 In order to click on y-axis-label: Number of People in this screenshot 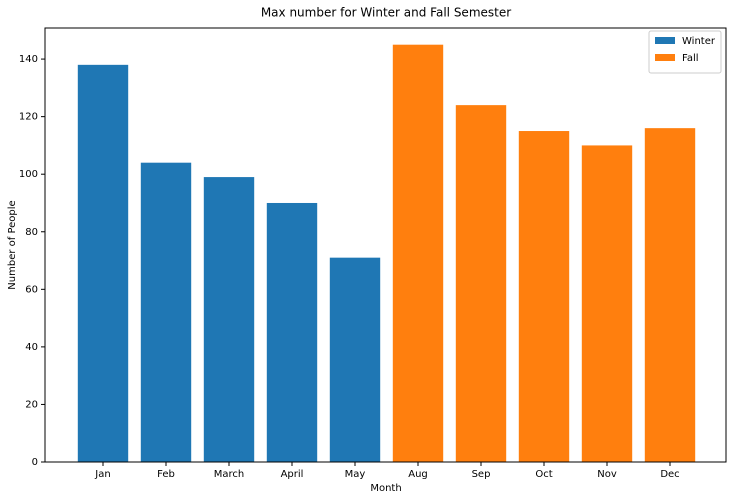, I will do `click(12, 244)`.